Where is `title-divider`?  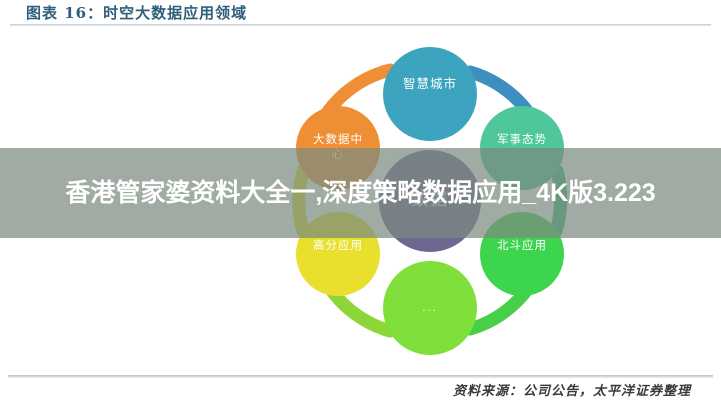
title-divider is located at coordinates (360, 25).